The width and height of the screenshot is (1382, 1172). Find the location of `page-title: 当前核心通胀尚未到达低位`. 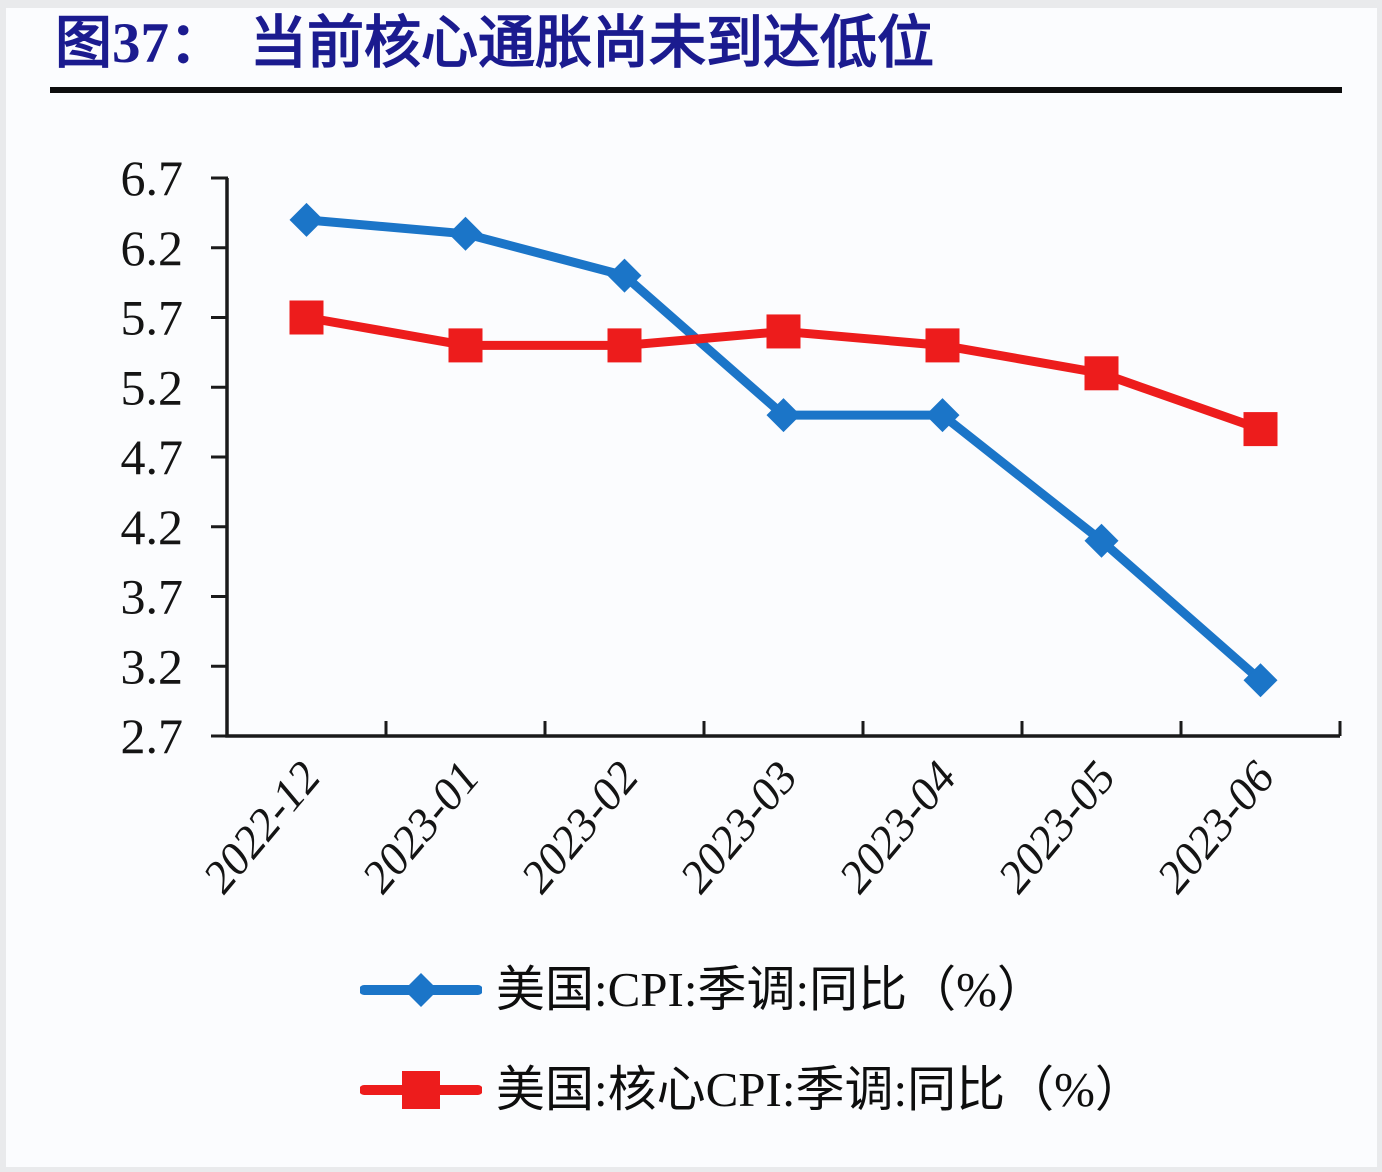

page-title: 当前核心通胀尚未到达低位 is located at coordinates (592, 43).